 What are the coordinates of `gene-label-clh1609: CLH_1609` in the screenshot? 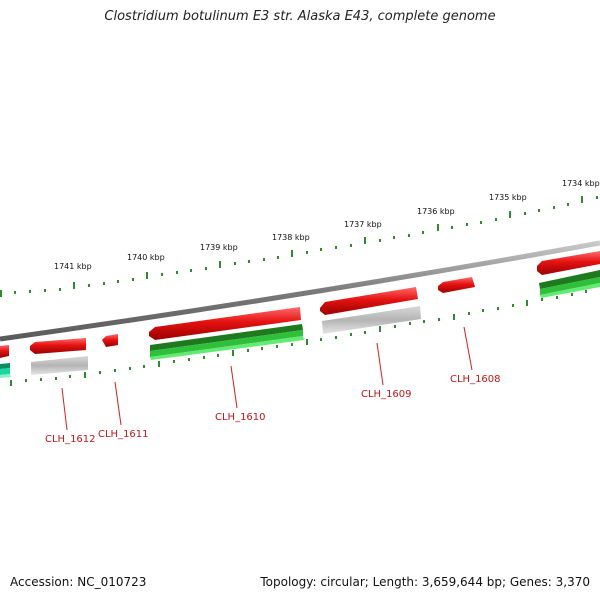 It's located at (386, 394).